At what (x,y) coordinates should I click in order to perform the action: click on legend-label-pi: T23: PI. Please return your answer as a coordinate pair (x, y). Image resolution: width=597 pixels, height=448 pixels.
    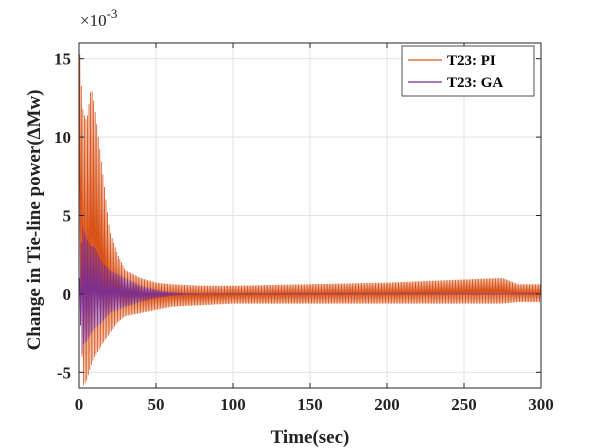
    Looking at the image, I should click on (471, 61).